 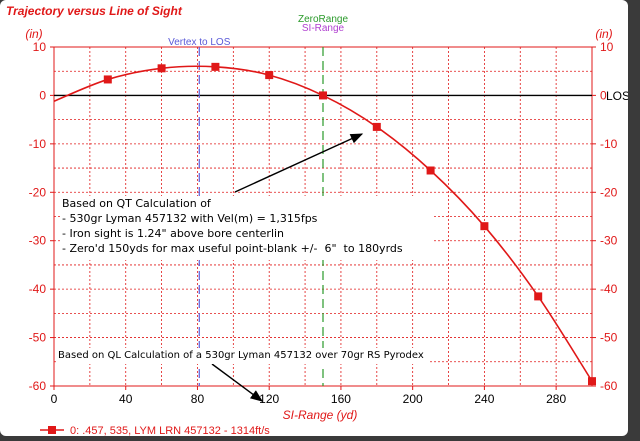 What do you see at coordinates (323, 28) in the screenshot?
I see `reference-line-label: SI-Range` at bounding box center [323, 28].